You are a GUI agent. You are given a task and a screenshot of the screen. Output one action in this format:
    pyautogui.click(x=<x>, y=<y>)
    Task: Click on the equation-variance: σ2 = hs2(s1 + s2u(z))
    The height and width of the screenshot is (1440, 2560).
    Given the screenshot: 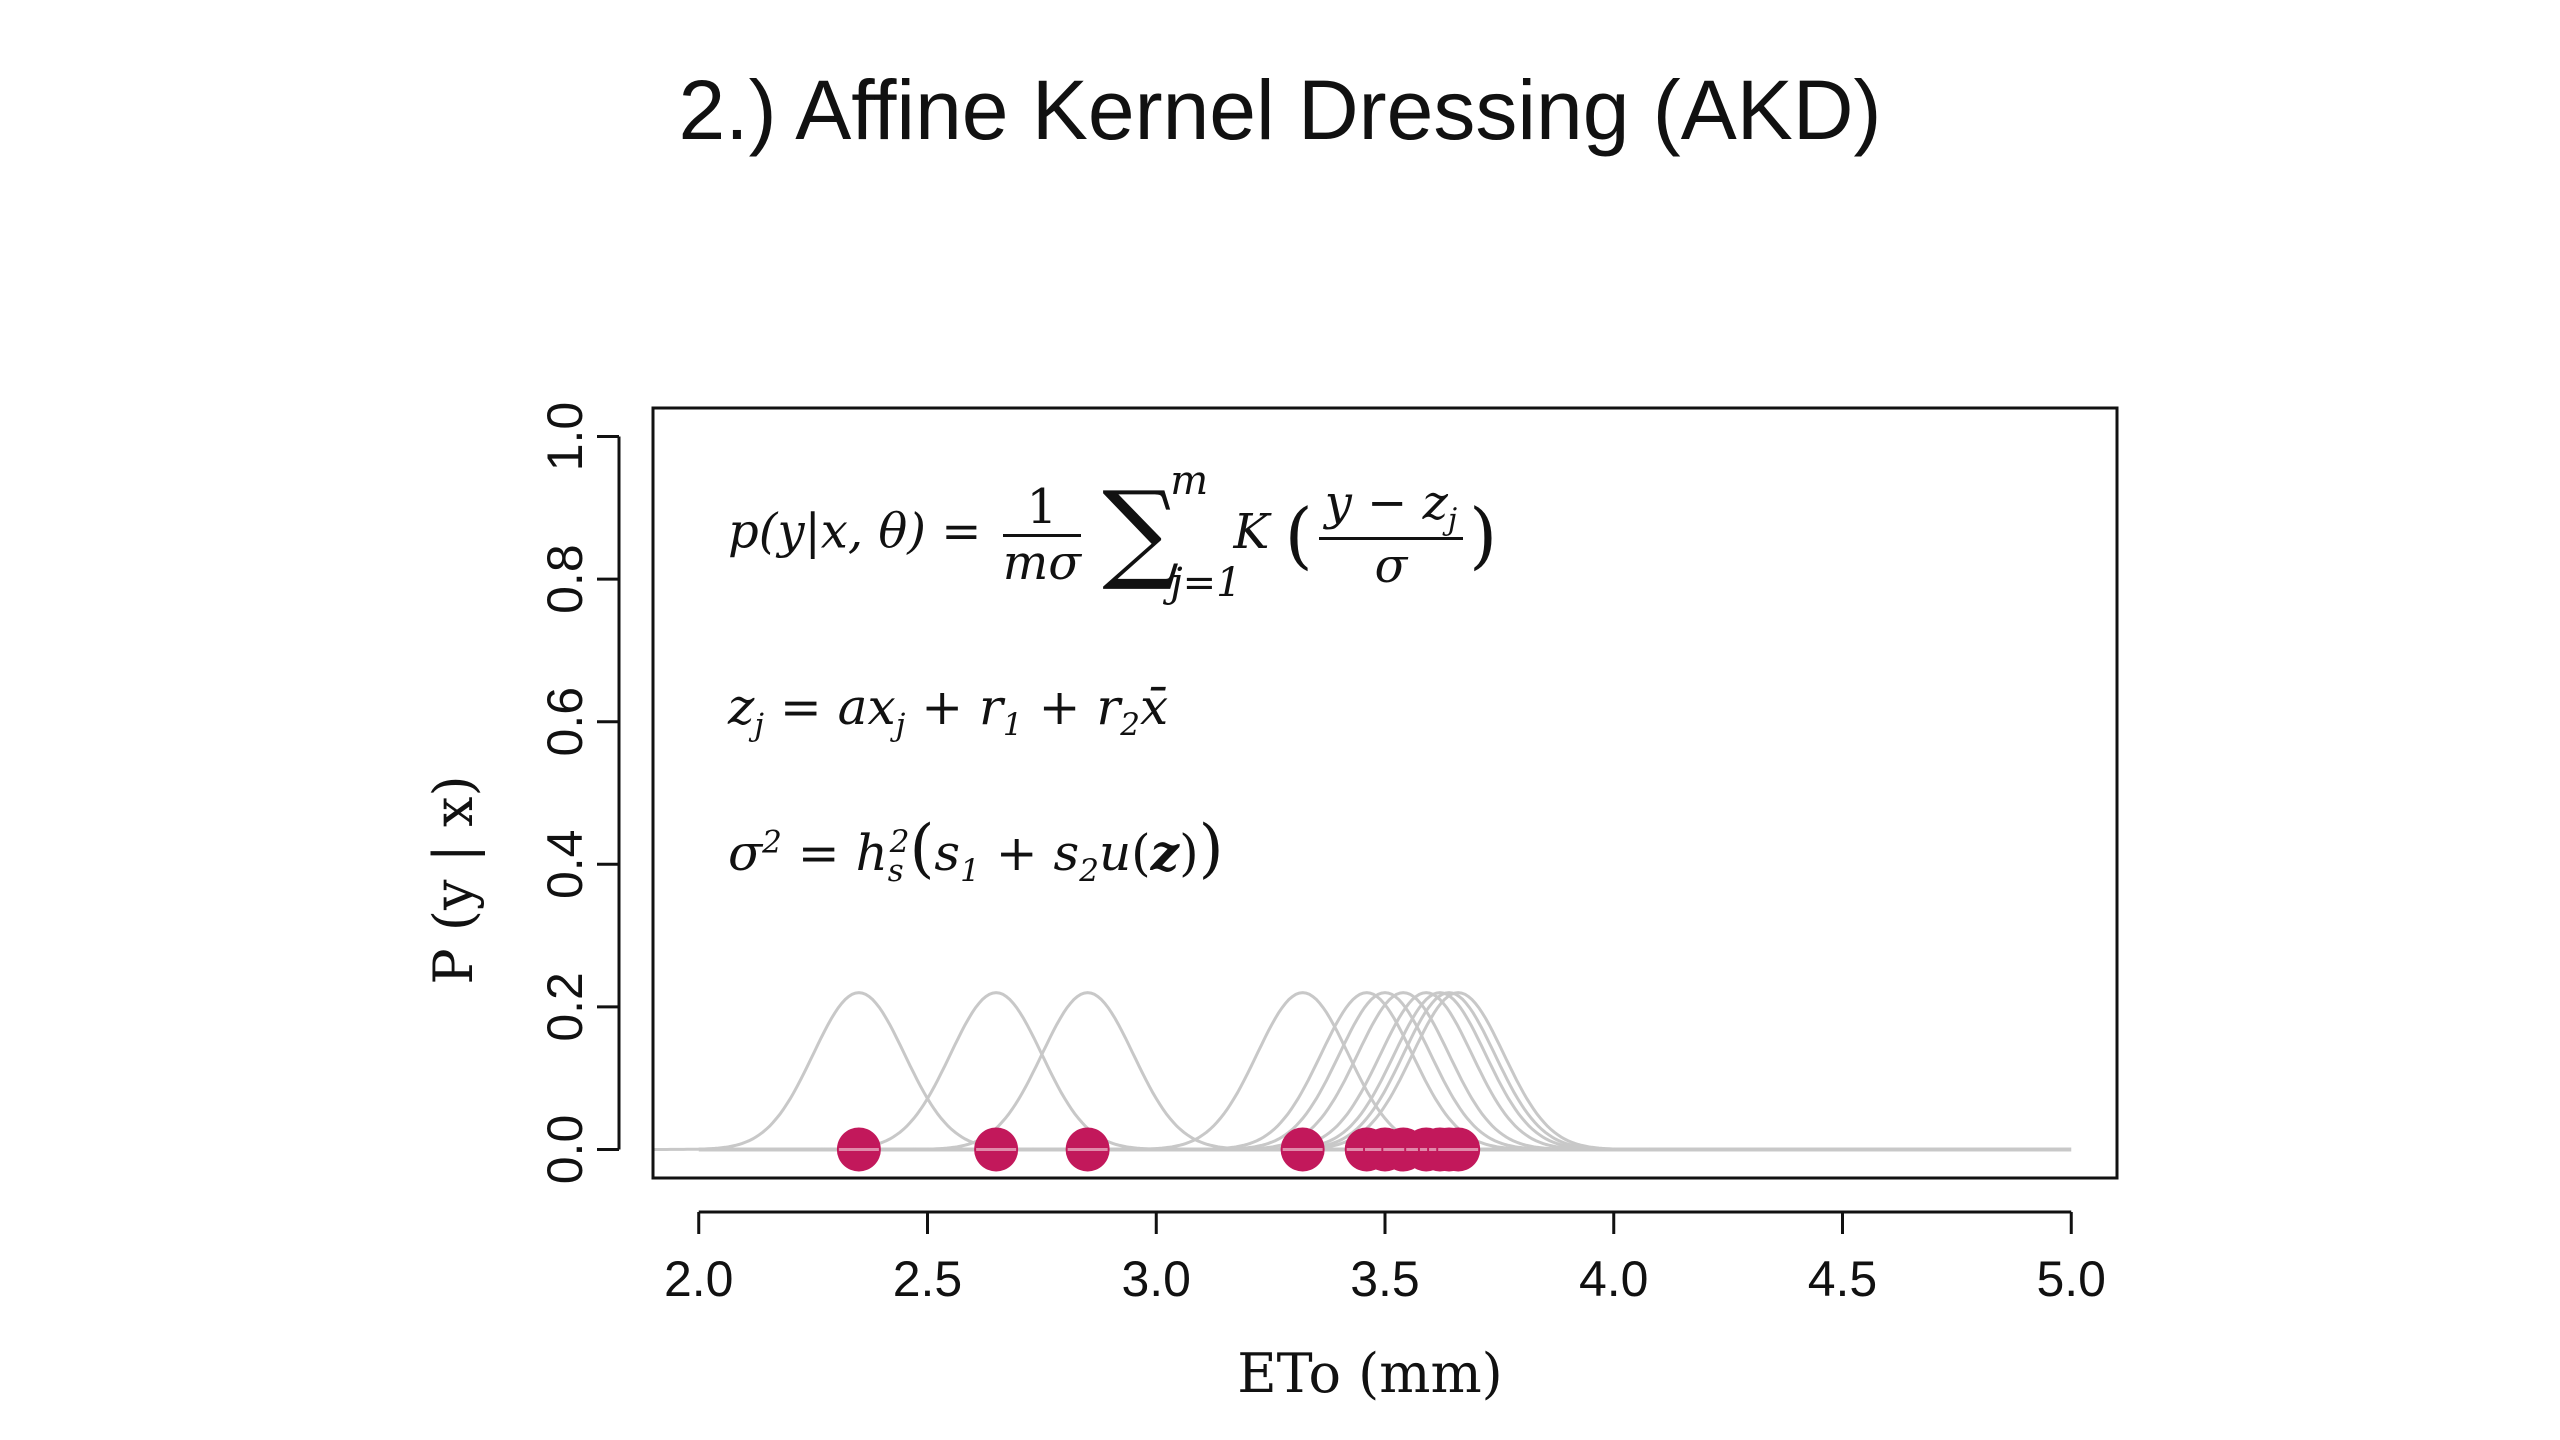 What is the action you would take?
    pyautogui.click(x=976, y=850)
    